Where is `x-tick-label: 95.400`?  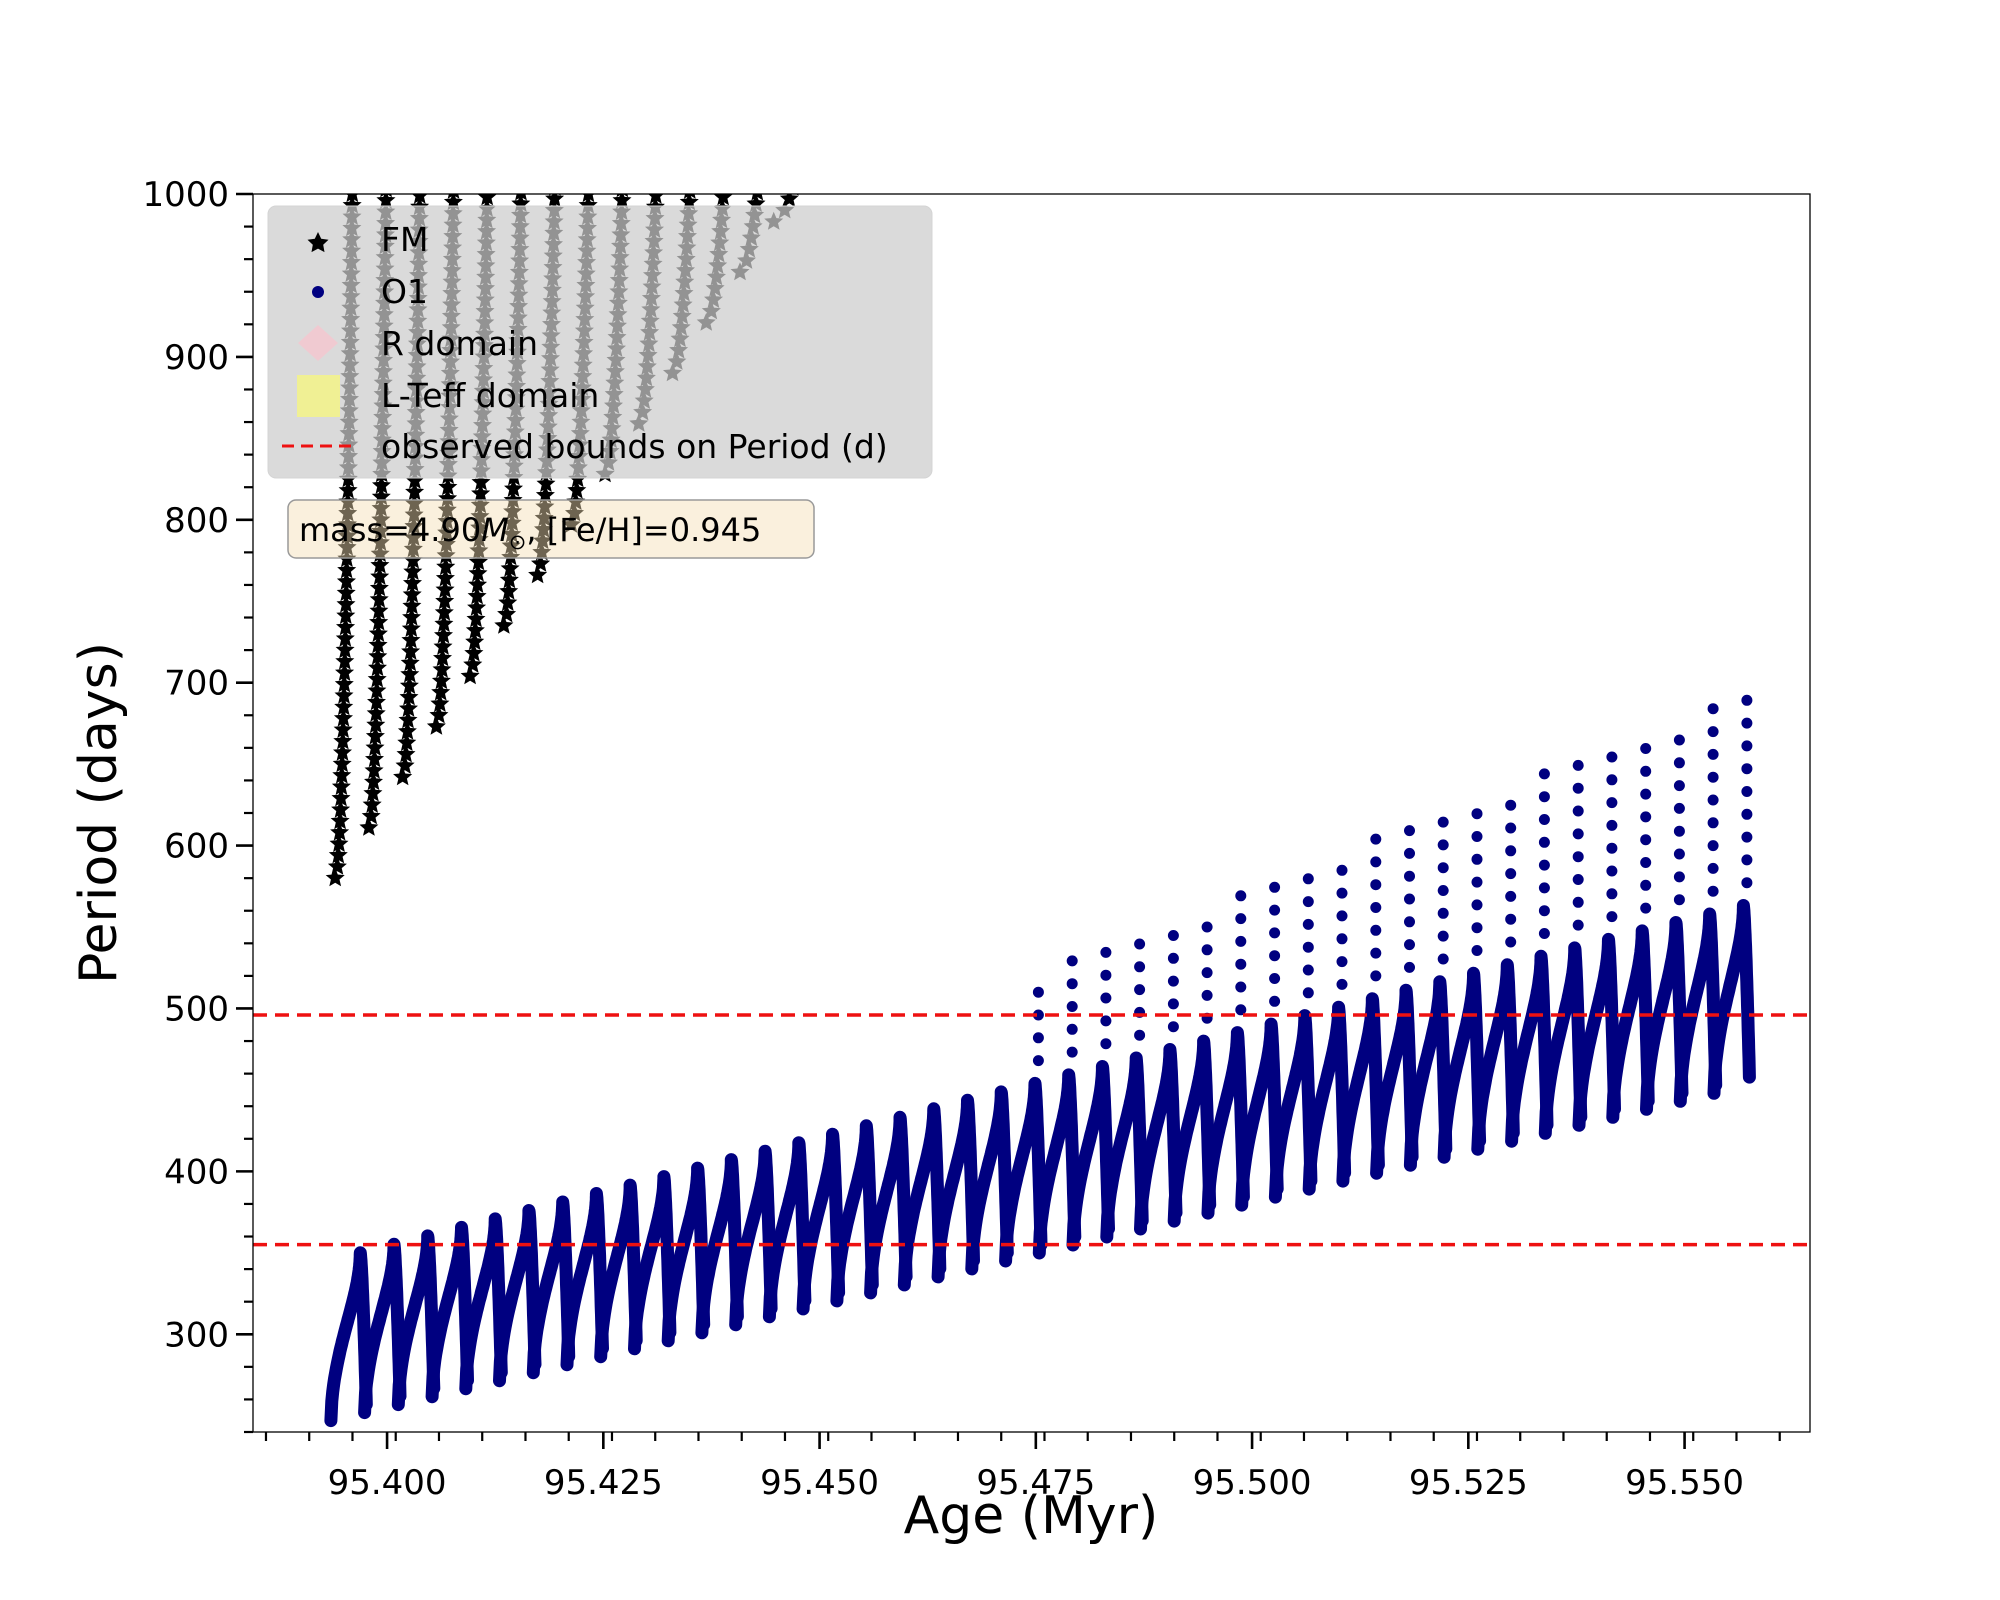 x-tick-label: 95.400 is located at coordinates (387, 1483).